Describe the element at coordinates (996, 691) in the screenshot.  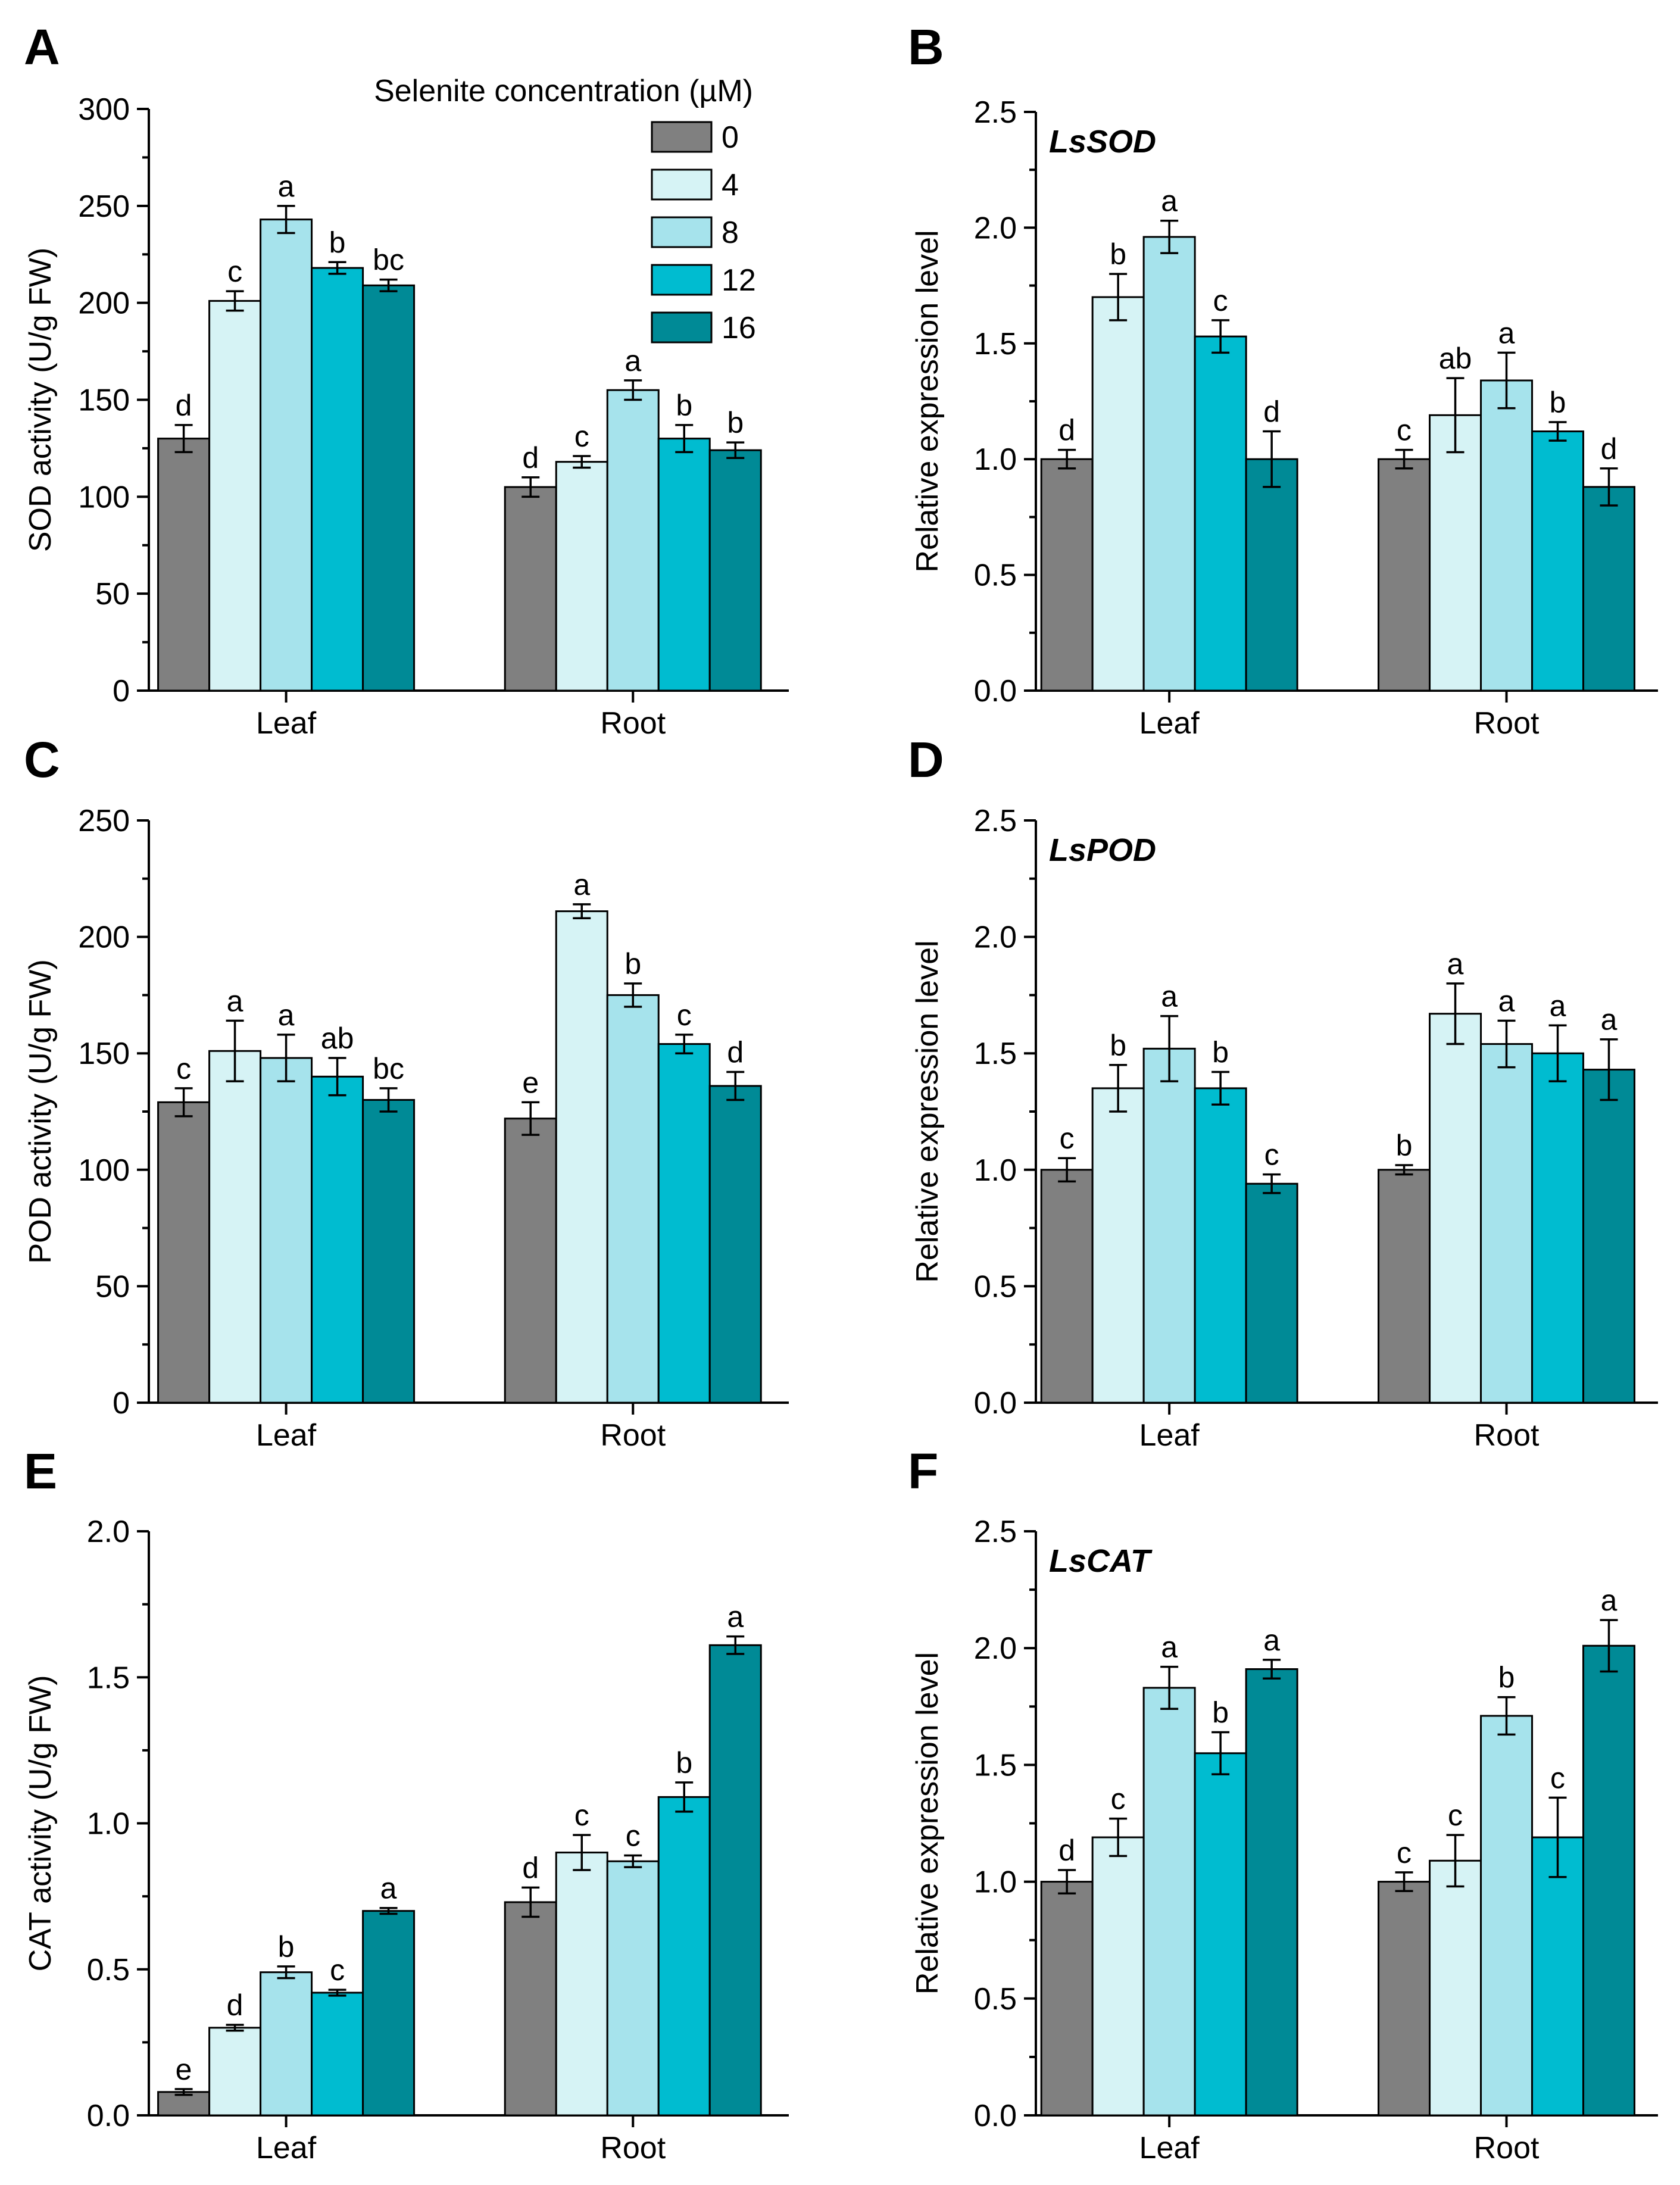
I see `y-tick-label: 0.0` at that location.